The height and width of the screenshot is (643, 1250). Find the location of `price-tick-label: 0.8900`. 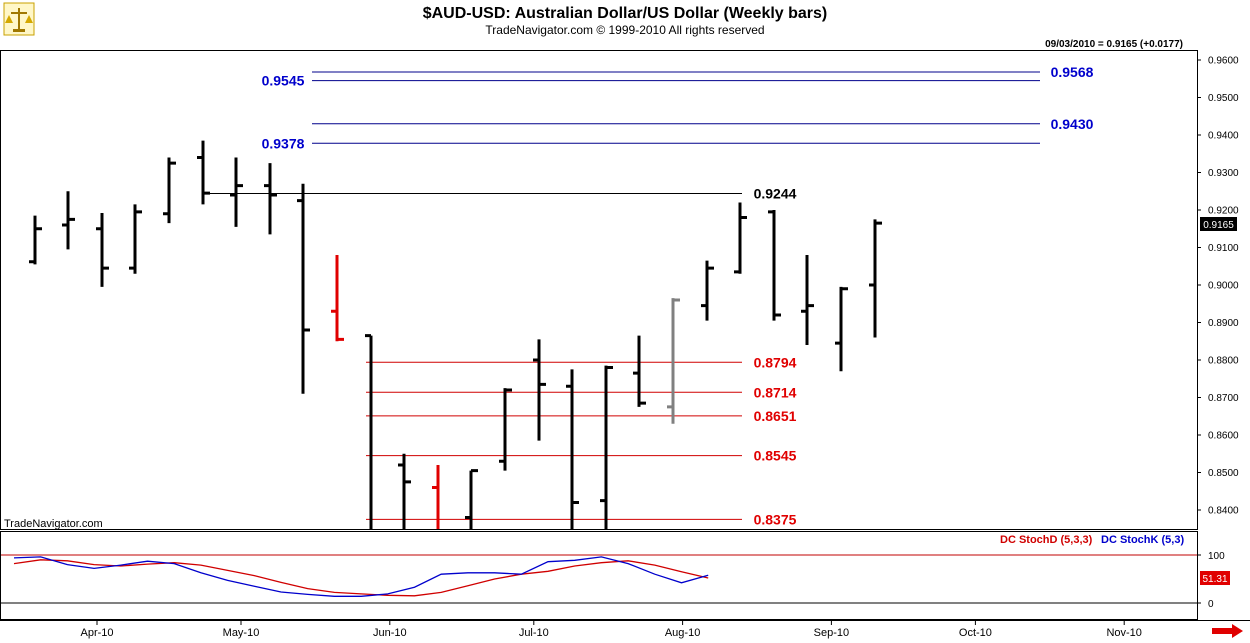

price-tick-label: 0.8900 is located at coordinates (1223, 323).